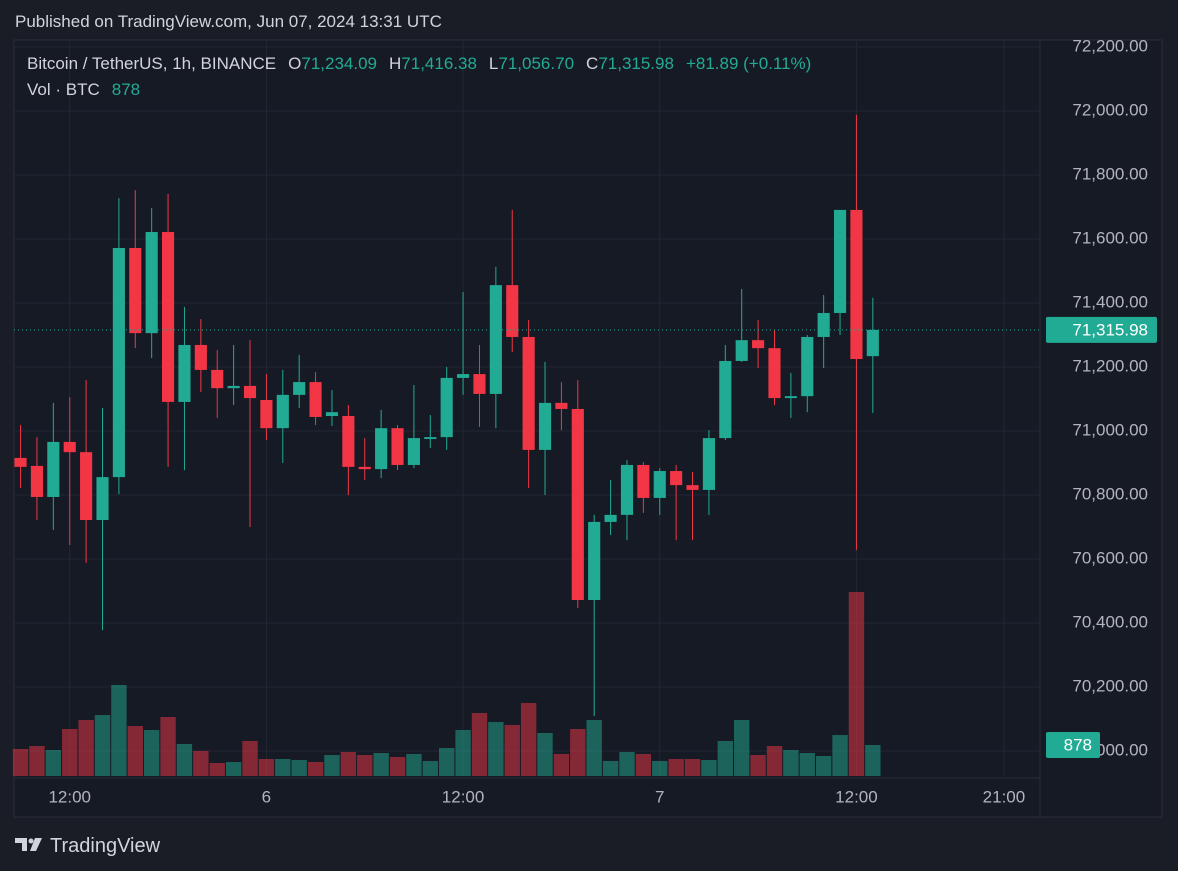 The image size is (1178, 871). What do you see at coordinates (1110, 46) in the screenshot?
I see `y-tick-label: 72,200.00` at bounding box center [1110, 46].